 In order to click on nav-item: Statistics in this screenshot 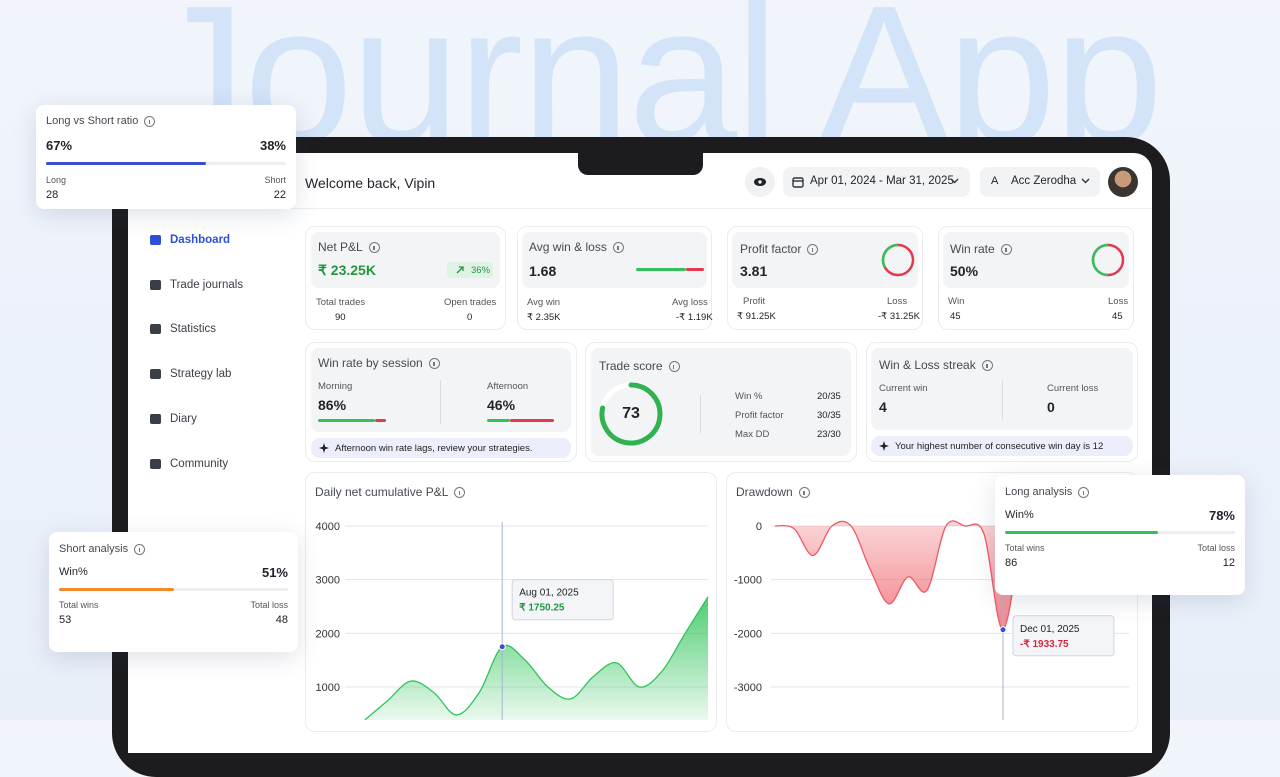, I will do `click(183, 329)`.